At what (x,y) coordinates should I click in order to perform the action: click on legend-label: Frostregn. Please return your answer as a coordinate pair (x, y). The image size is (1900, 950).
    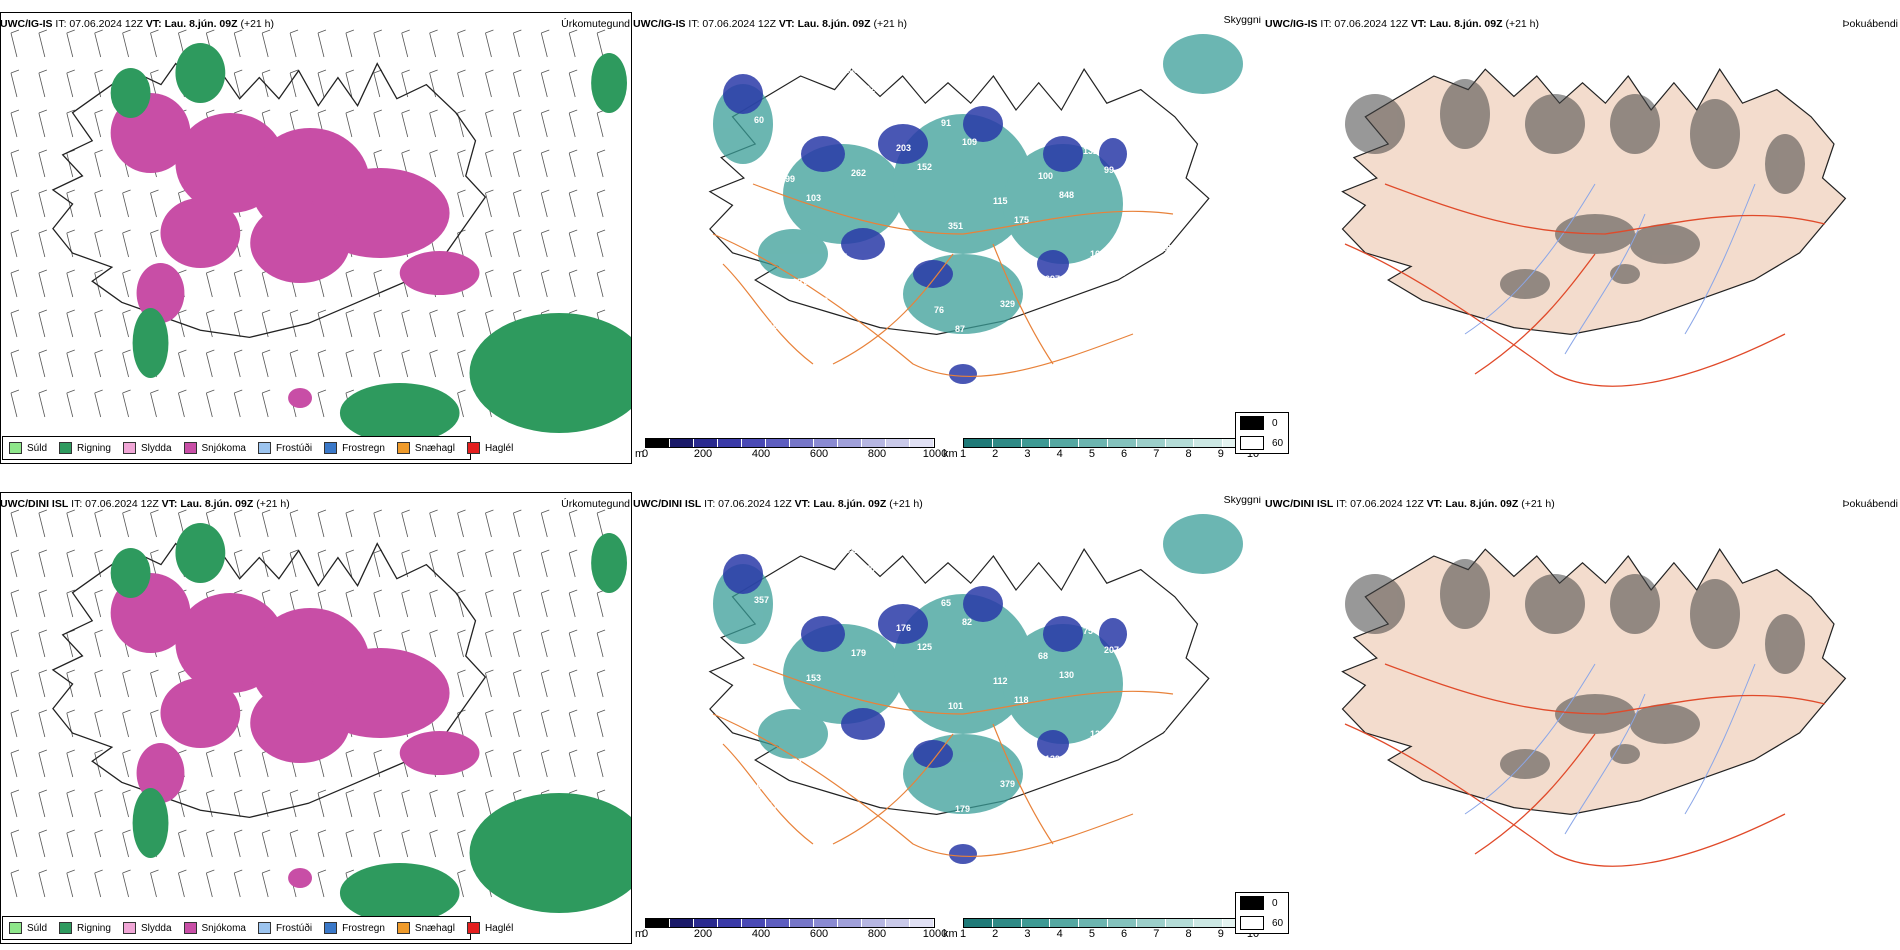
    Looking at the image, I should click on (363, 928).